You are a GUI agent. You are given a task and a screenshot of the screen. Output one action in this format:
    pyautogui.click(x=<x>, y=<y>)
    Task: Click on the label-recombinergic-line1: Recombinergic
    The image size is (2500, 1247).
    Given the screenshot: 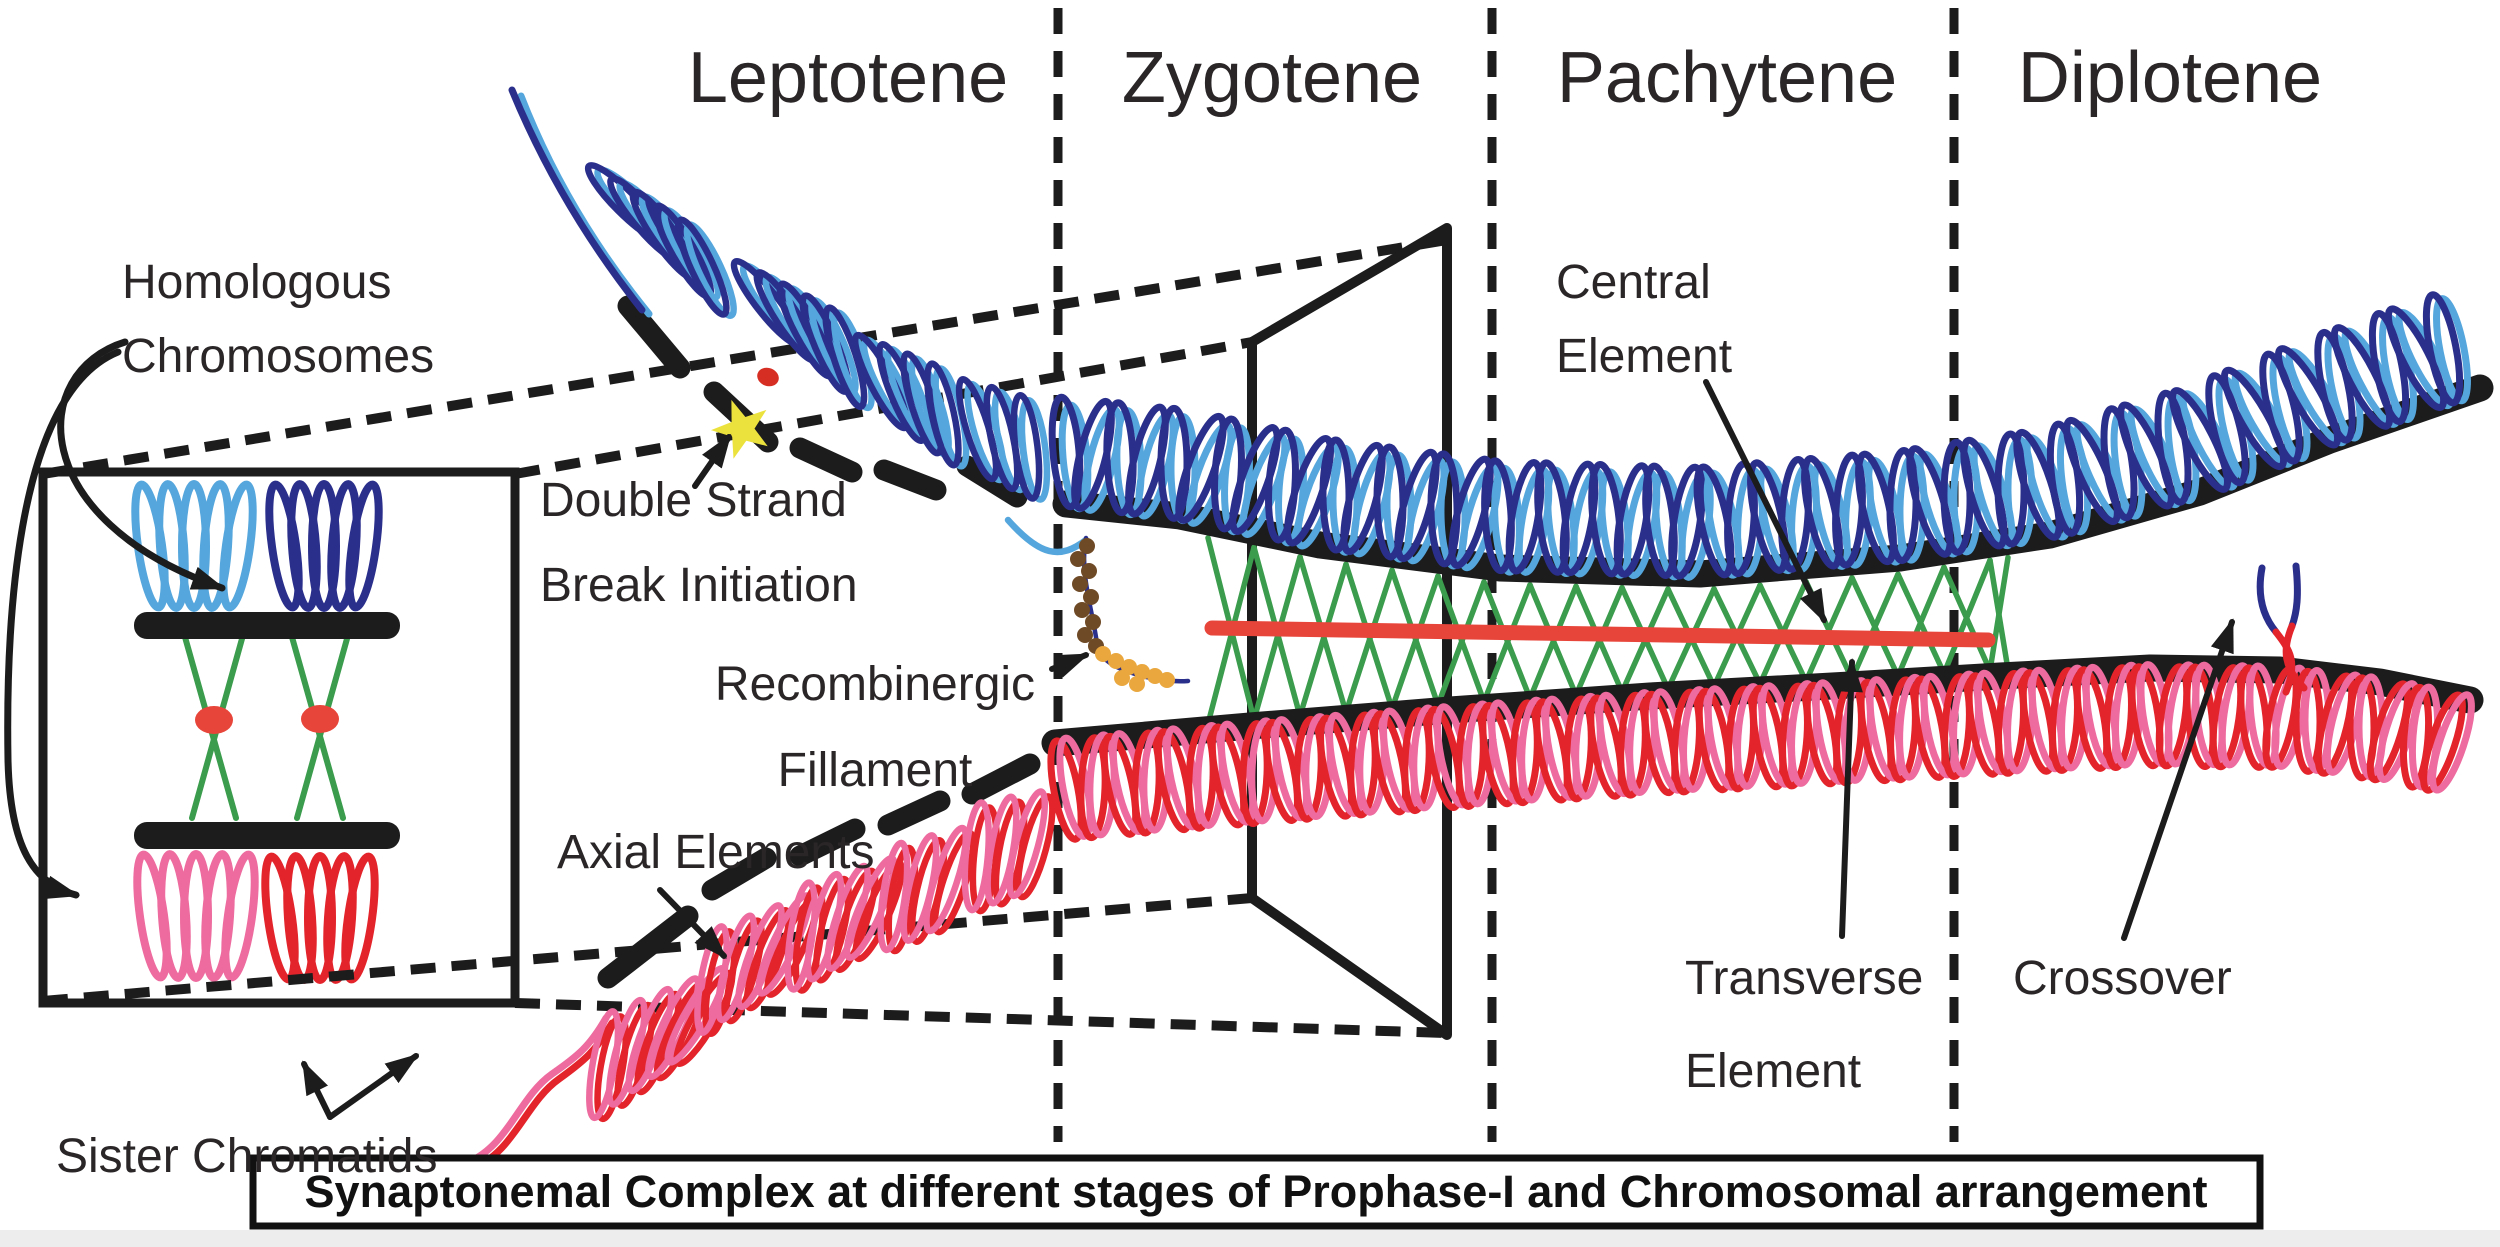 What is the action you would take?
    pyautogui.click(x=875, y=684)
    